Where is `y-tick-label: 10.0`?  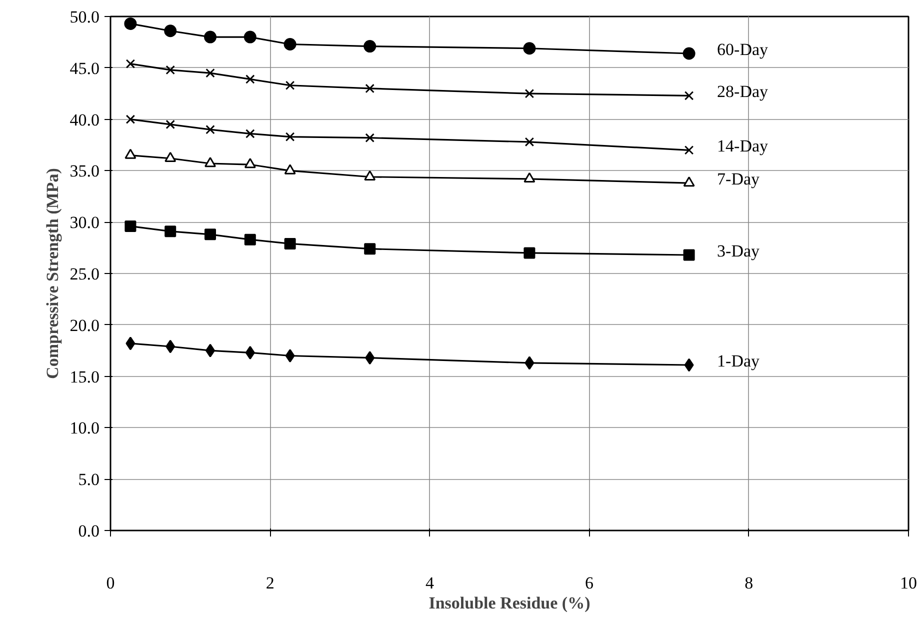 y-tick-label: 10.0 is located at coordinates (85, 428).